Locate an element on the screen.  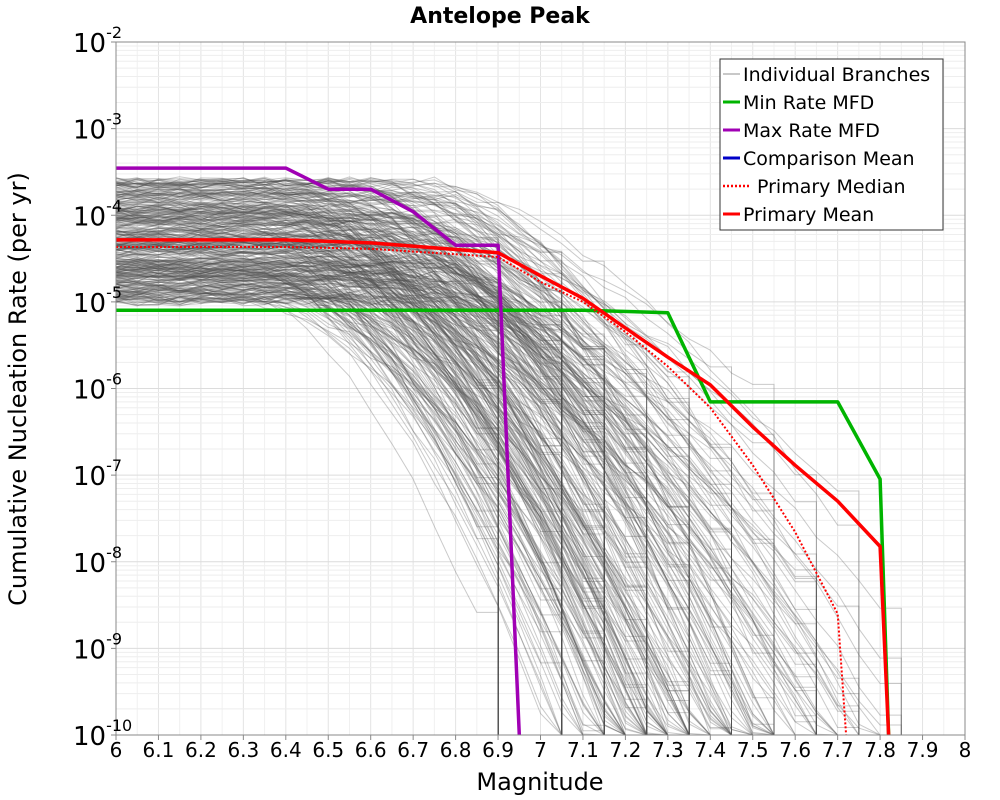
x-tick-label: 8 is located at coordinates (965, 750).